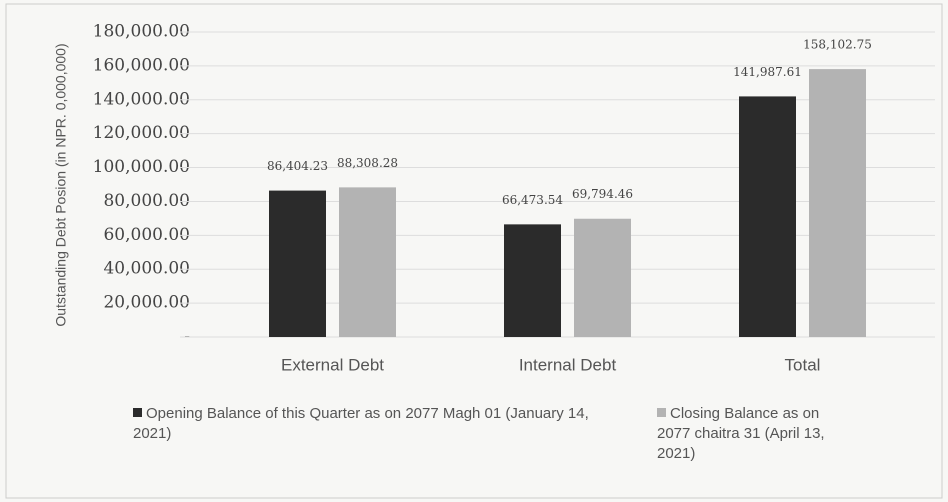 Image resolution: width=948 pixels, height=502 pixels. What do you see at coordinates (367, 163) in the screenshot?
I see `value-label: 88,308.28` at bounding box center [367, 163].